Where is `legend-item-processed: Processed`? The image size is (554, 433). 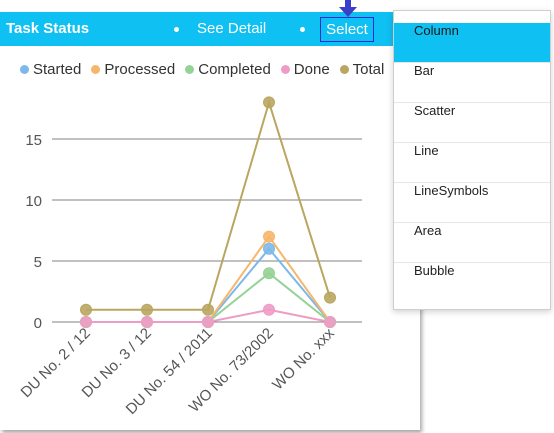
legend-item-processed: Processed is located at coordinates (133, 69).